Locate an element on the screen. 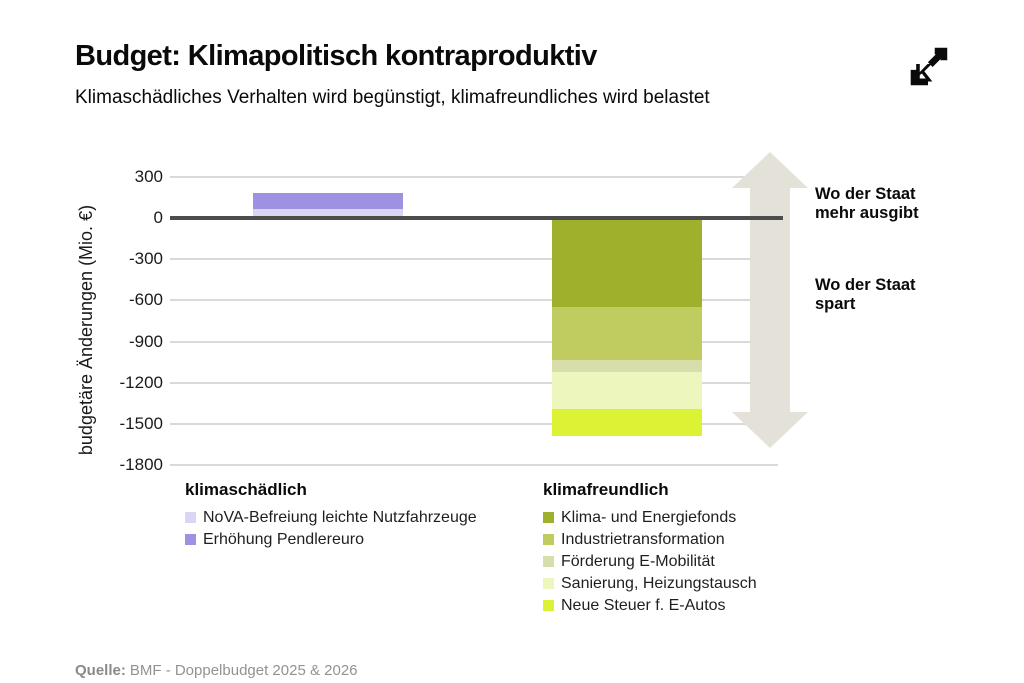 The width and height of the screenshot is (1024, 683). up-down-arrow-icon is located at coordinates (770, 300).